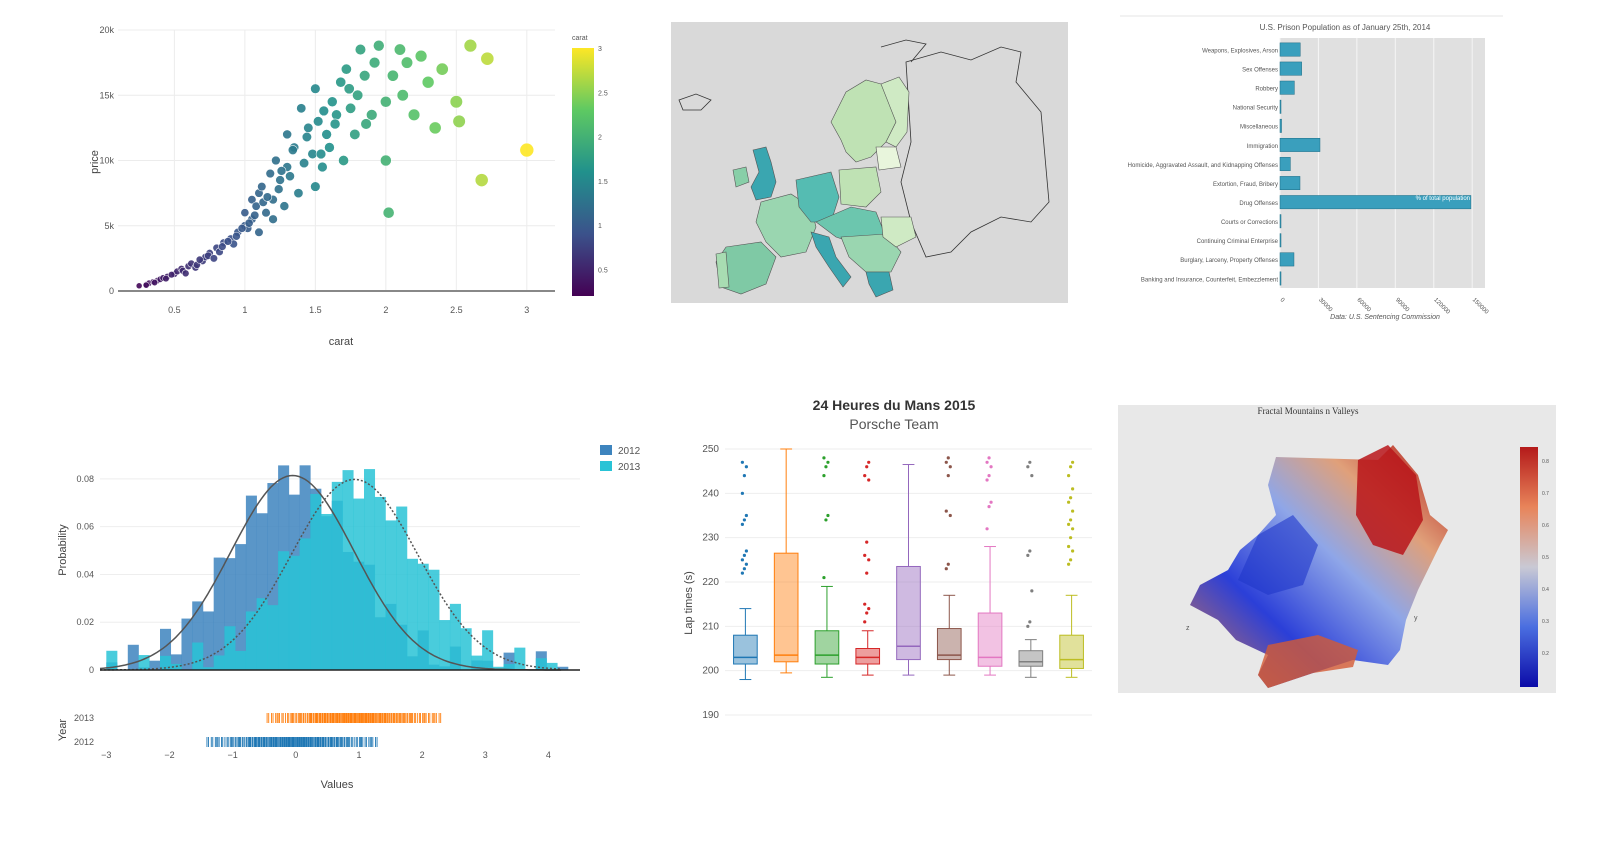  What do you see at coordinates (1545, 654) in the screenshot?
I see `surface-colorbar-tick-label: 0.2` at bounding box center [1545, 654].